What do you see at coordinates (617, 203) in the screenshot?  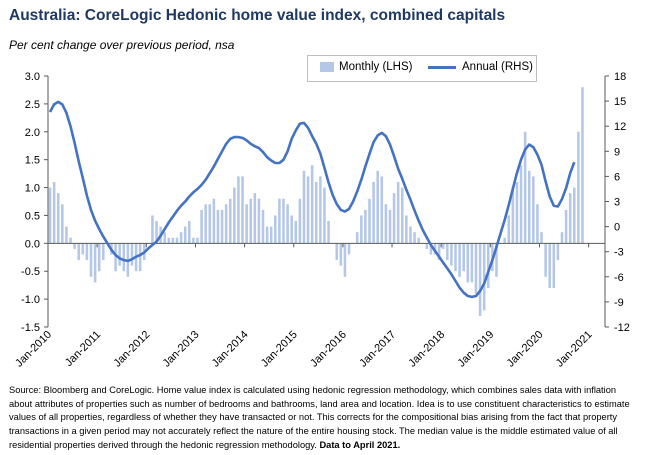 I see `right-tick-label: 3` at bounding box center [617, 203].